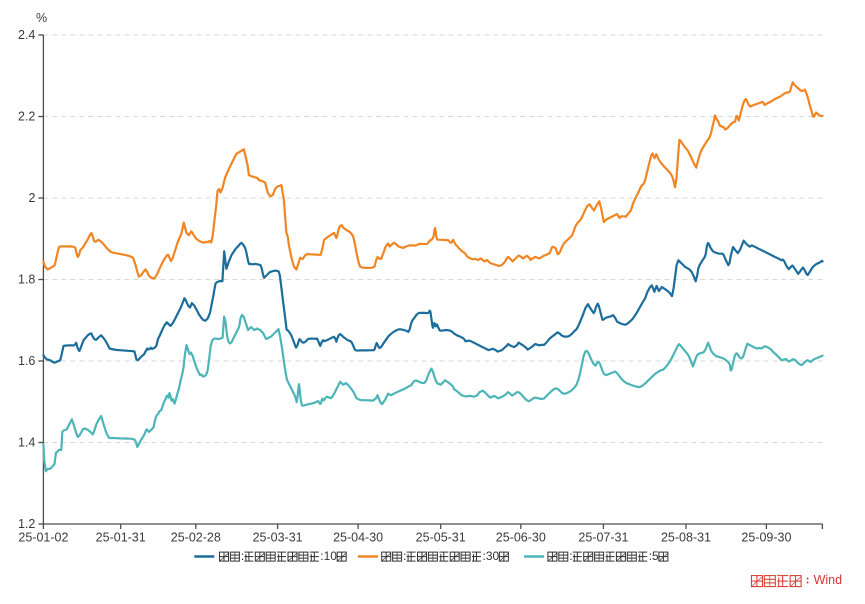 This screenshot has width=865, height=604. I want to click on svg-text: 25-06-30, so click(521, 538).